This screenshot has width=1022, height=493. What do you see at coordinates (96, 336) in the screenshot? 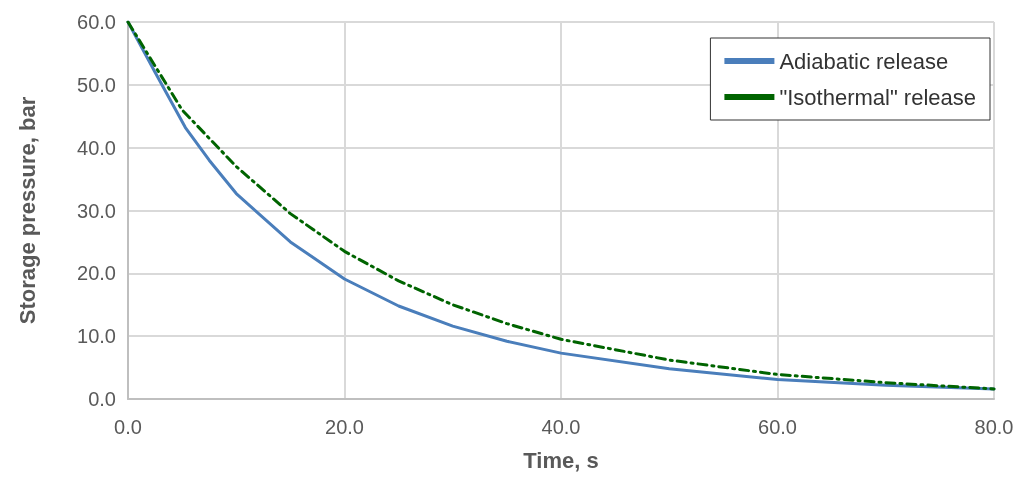
I see `y-tick-label: 10.0` at bounding box center [96, 336].